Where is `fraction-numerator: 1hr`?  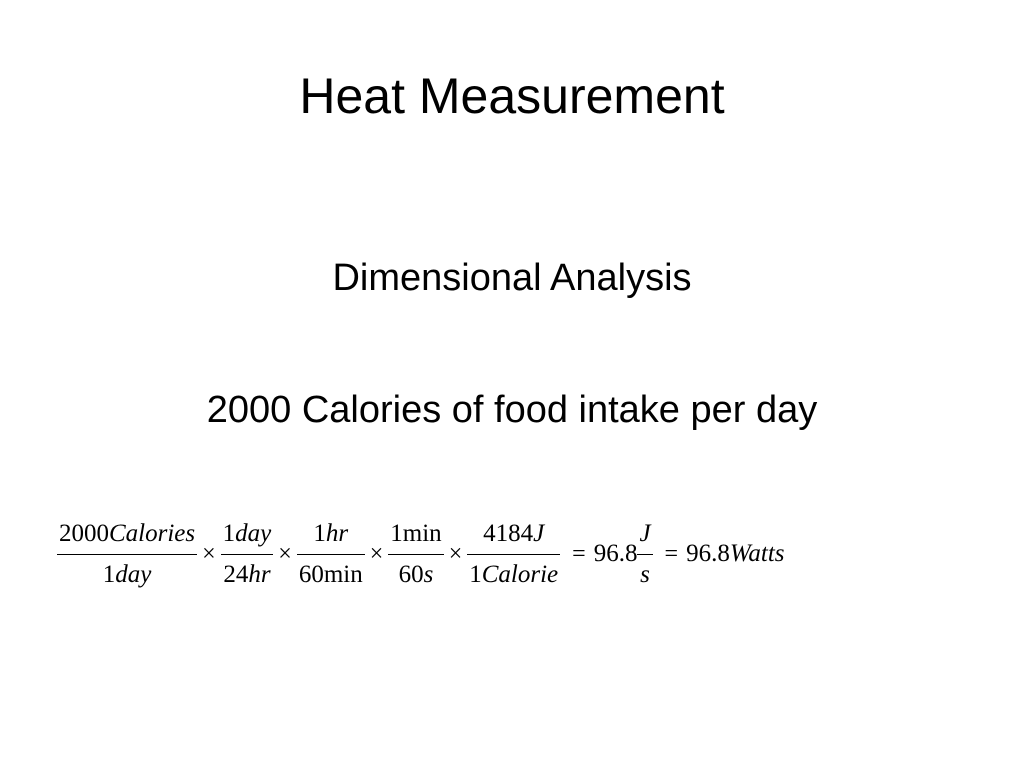
fraction-numerator: 1hr is located at coordinates (330, 536).